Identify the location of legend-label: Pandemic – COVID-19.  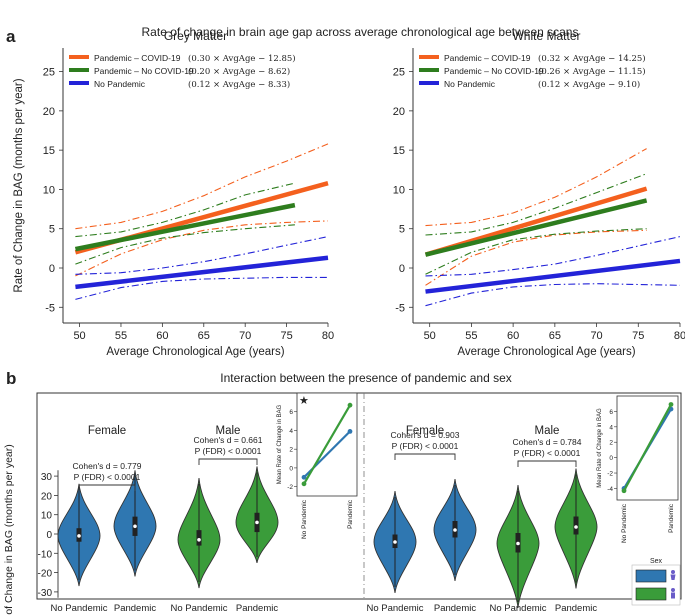
(487, 58).